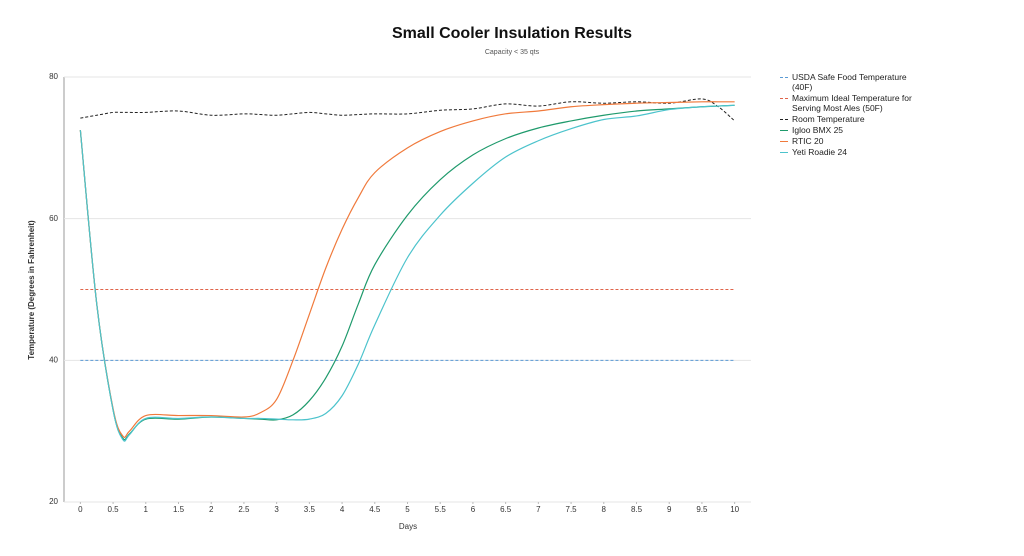 The image size is (1024, 556). What do you see at coordinates (80, 509) in the screenshot?
I see `x-tick-label: 0` at bounding box center [80, 509].